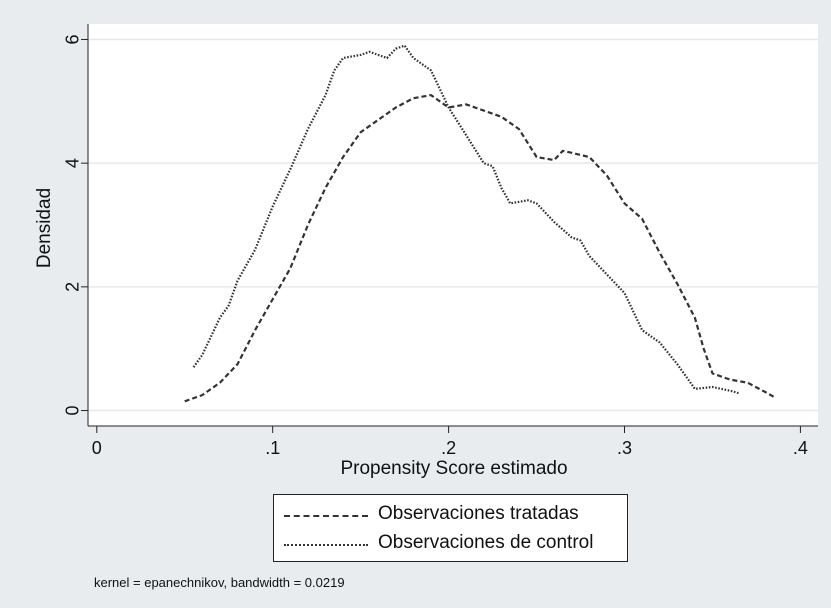 The image size is (831, 608). I want to click on legend-label-treated: Observaciones tratadas, so click(478, 513).